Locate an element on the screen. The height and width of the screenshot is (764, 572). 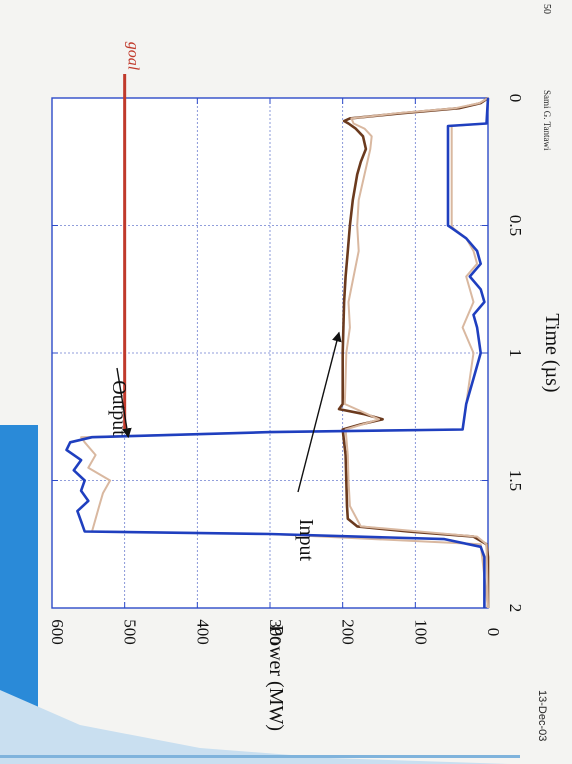
author-label: Sami G. Tantawi is located at coordinates (547, 120).